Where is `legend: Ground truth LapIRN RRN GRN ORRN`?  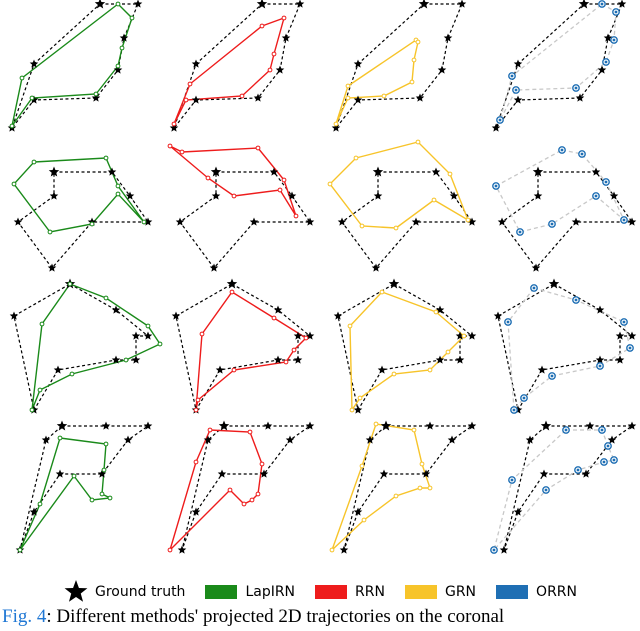 legend: Ground truth LapIRN RRN GRN ORRN is located at coordinates (320, 592).